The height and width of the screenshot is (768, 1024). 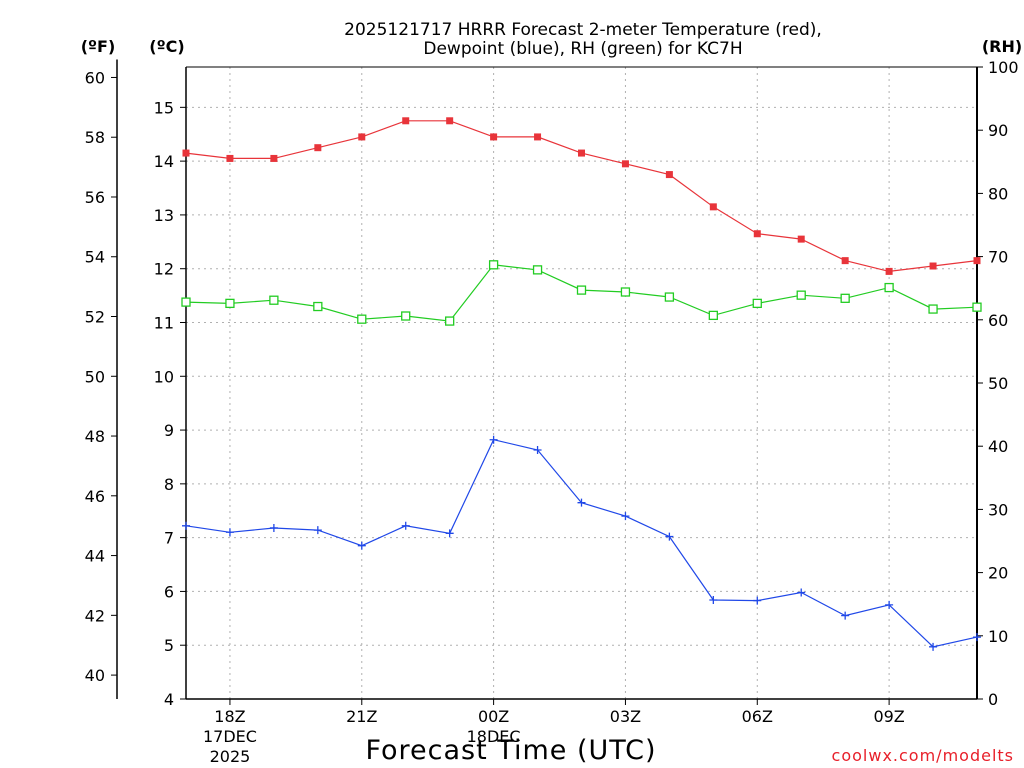 I want to click on rh-tick-label: 80, so click(x=998, y=193).